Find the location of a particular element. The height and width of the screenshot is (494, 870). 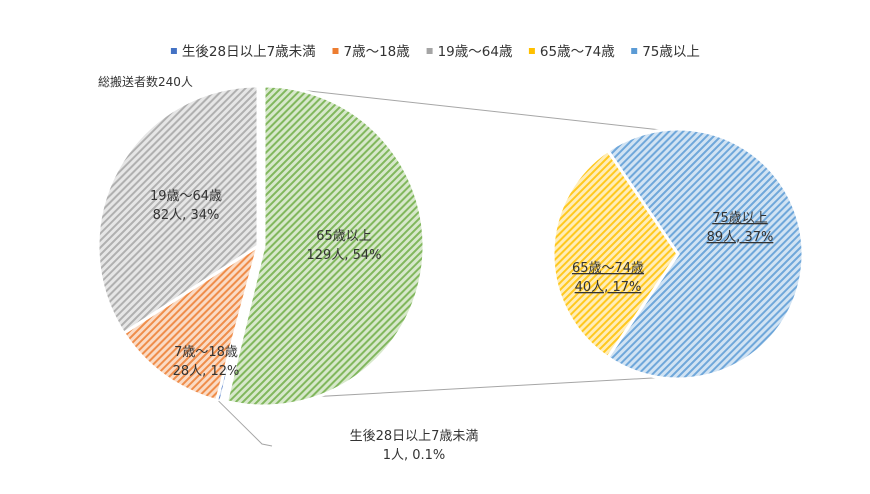

data-label-category: 75歳以上 is located at coordinates (740, 218).